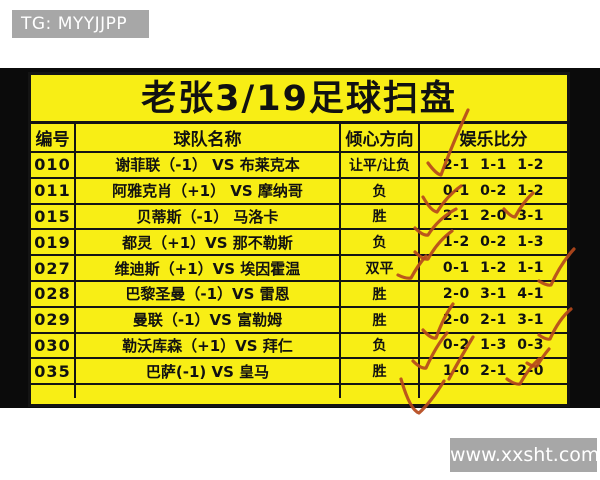  I want to click on table-row: 011 阿雅克肖（+1） VS 摩纳哥负 0-1 0-2 1-2, so click(299, 191).